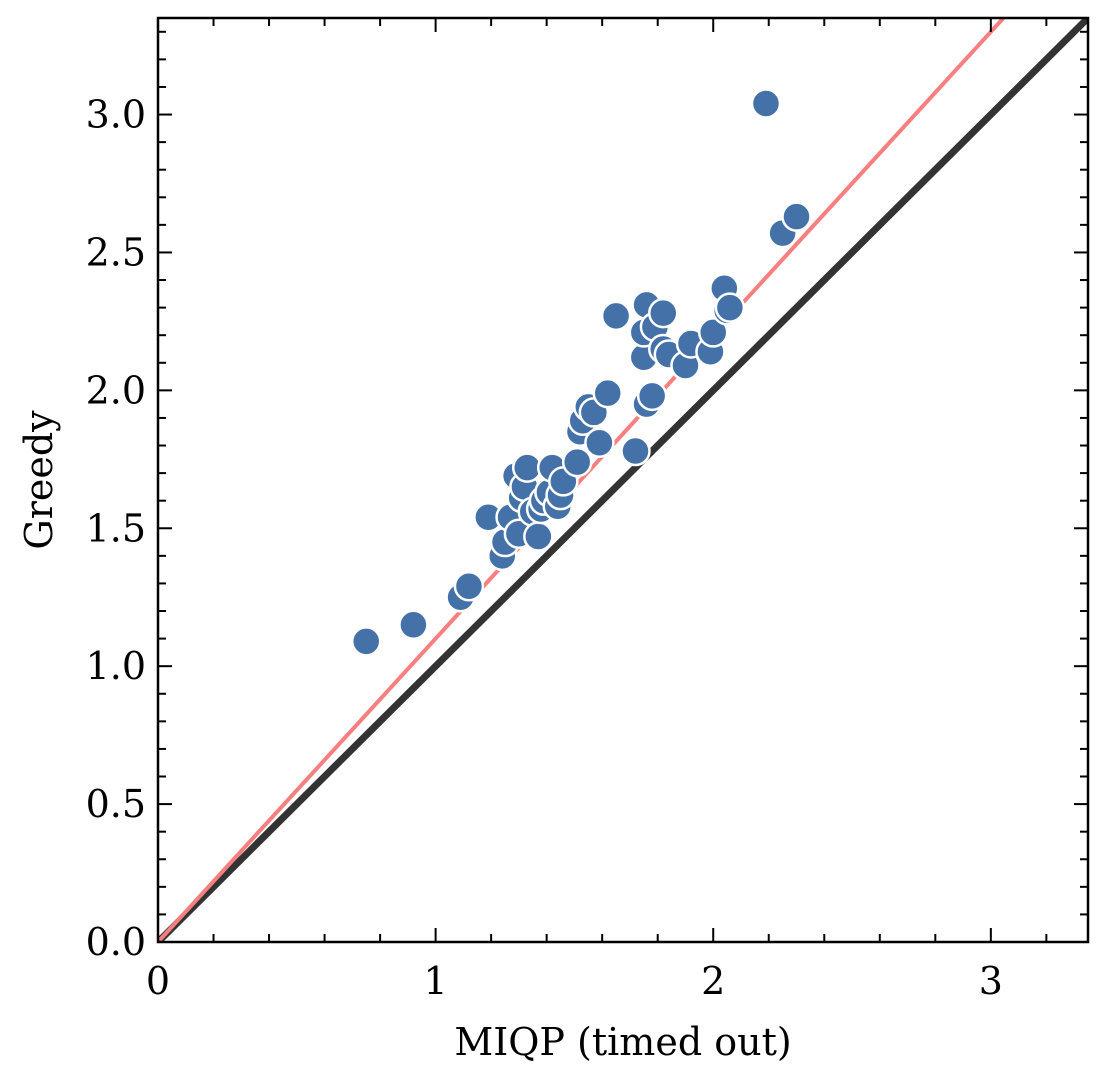 The height and width of the screenshot is (1088, 1107). What do you see at coordinates (116, 252) in the screenshot?
I see `y-tick-label: 2.5` at bounding box center [116, 252].